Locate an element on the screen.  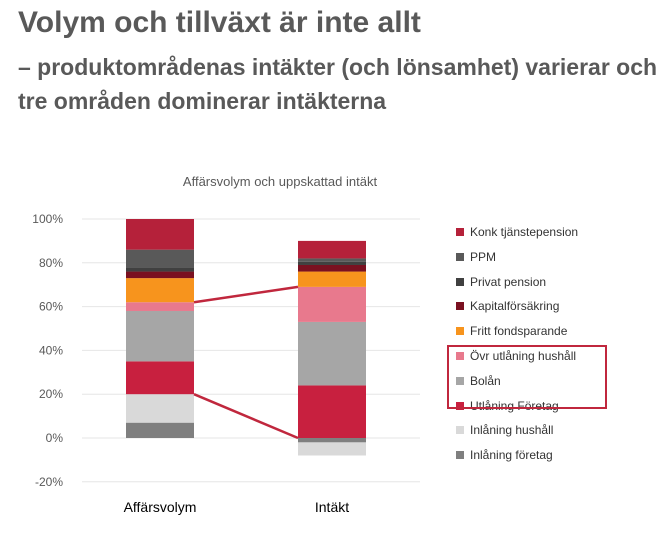
highlight-connector-bottom is located at coordinates (246, 416).